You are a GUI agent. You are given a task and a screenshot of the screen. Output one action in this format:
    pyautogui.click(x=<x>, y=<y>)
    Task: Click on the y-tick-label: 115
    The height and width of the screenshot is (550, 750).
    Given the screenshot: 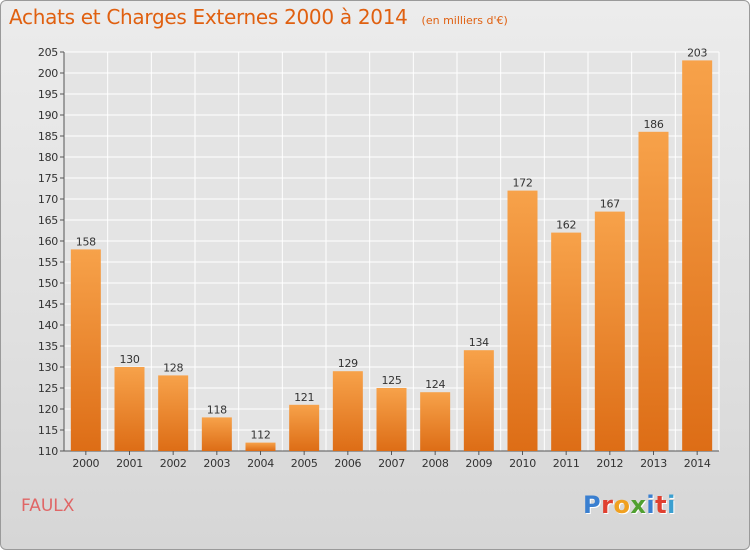 What is the action you would take?
    pyautogui.click(x=48, y=430)
    